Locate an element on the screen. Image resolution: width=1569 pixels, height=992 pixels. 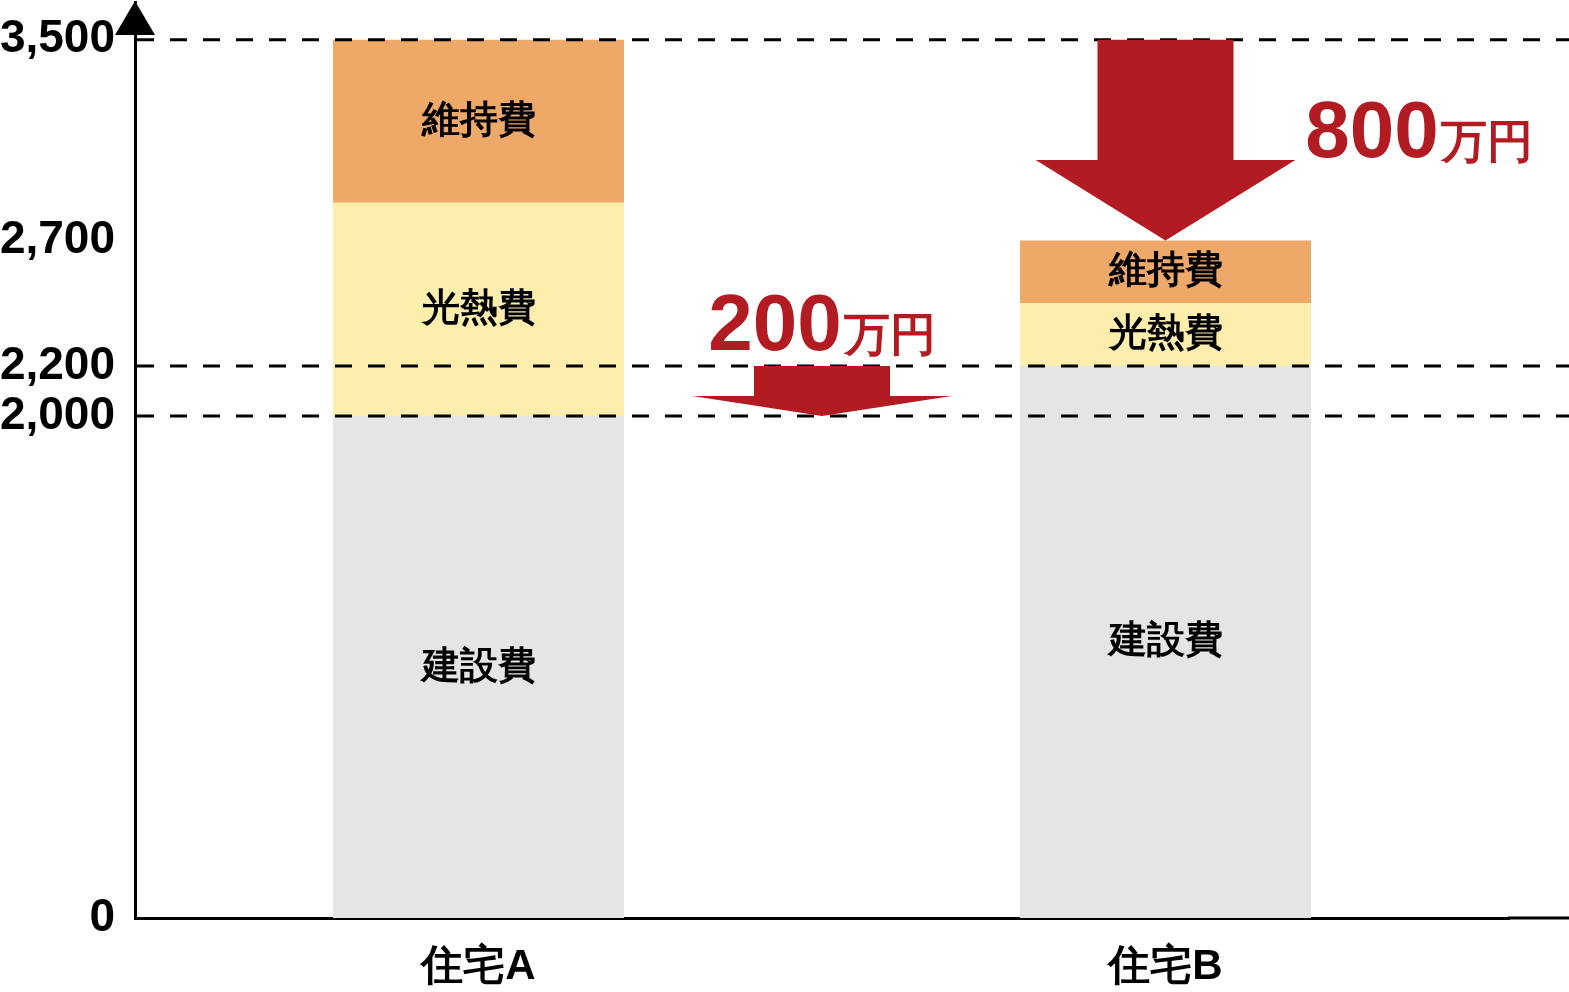
series-label: 光熱費 is located at coordinates (1164, 332).